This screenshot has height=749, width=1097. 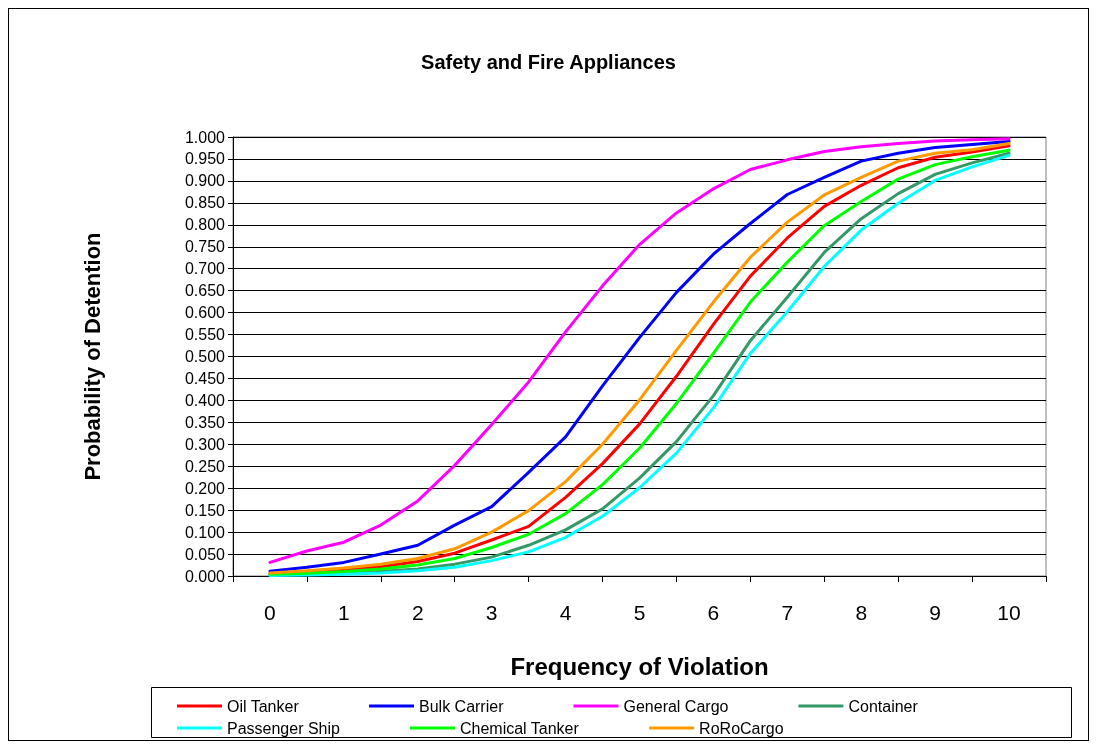 I want to click on x-tick-label: 5, so click(x=639, y=612).